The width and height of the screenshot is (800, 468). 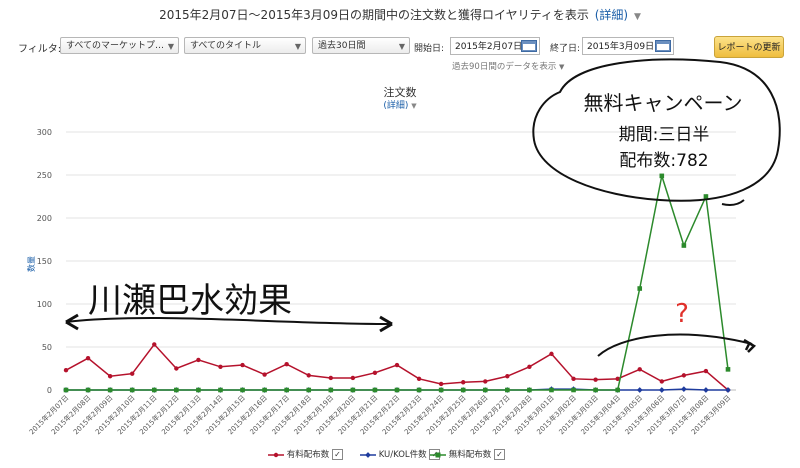 What do you see at coordinates (44, 175) in the screenshot?
I see `y-tick-label: 250` at bounding box center [44, 175].